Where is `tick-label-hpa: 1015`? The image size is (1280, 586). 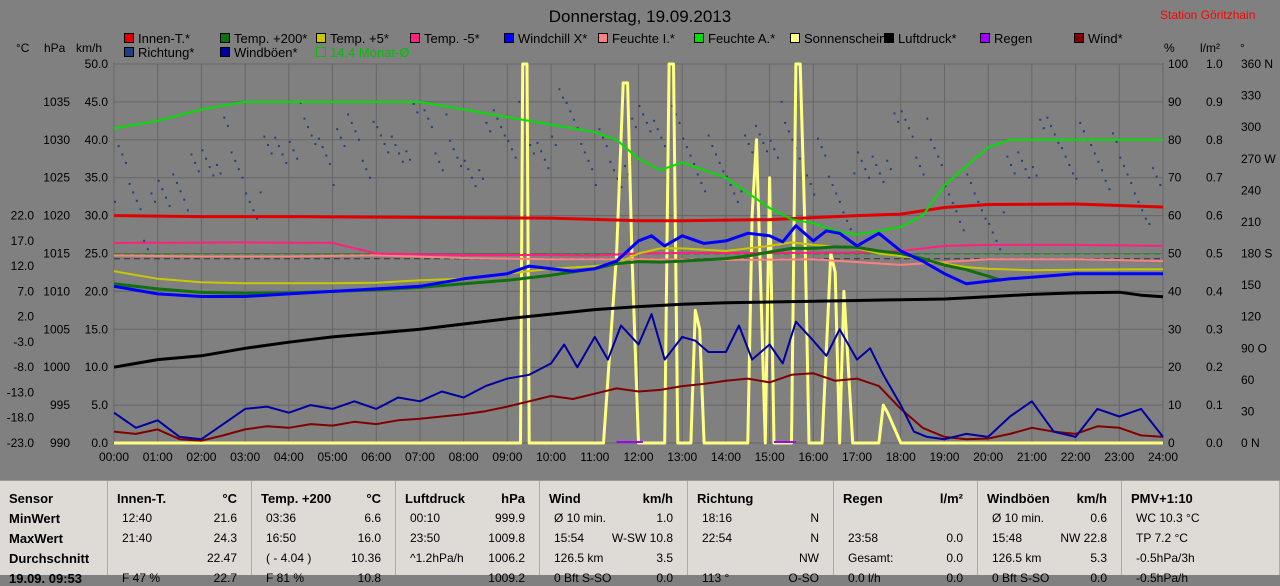
tick-label-hpa: 1015 is located at coordinates (56, 254).